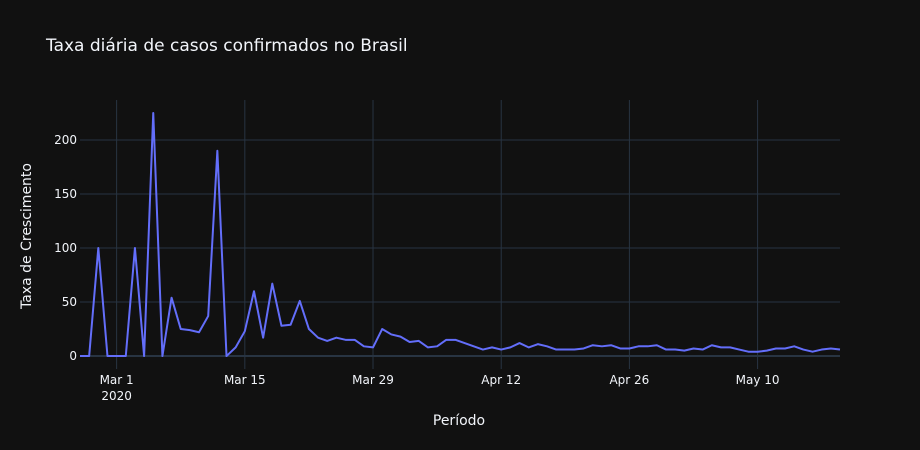  What do you see at coordinates (758, 380) in the screenshot?
I see `x-tick-label: May 10` at bounding box center [758, 380].